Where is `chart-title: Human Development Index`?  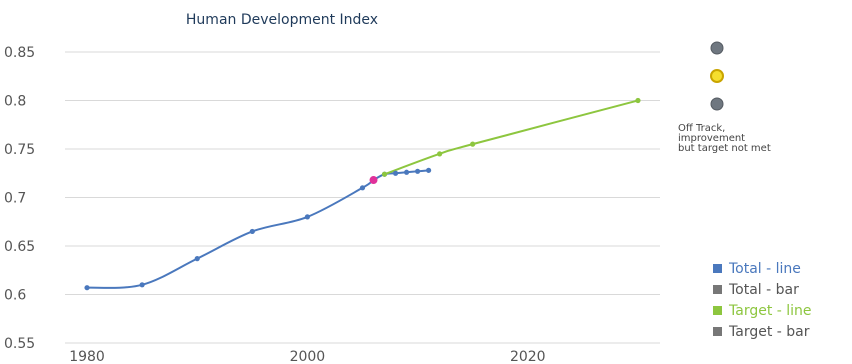 chart-title: Human Development Index is located at coordinates (282, 20).